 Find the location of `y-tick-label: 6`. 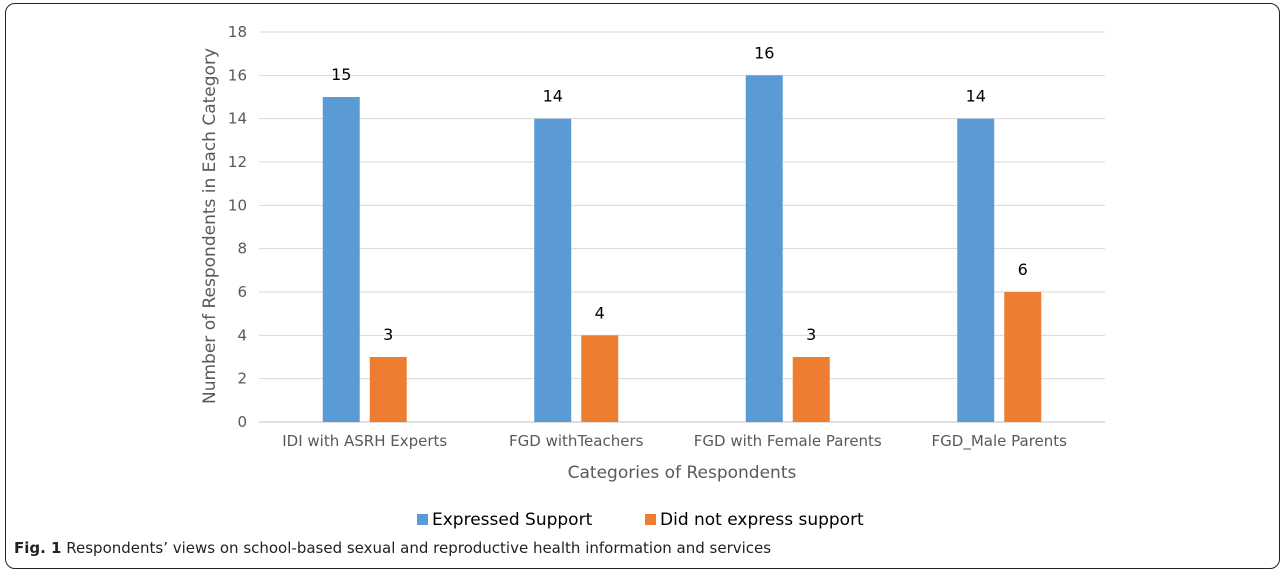

y-tick-label: 6 is located at coordinates (242, 292).